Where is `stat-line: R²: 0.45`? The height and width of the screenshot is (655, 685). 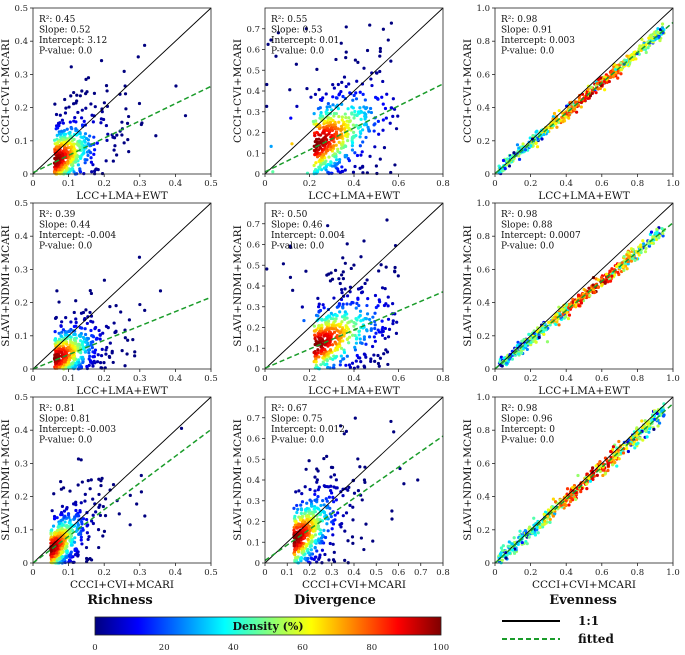 stat-line: R²: 0.45 is located at coordinates (57, 20).